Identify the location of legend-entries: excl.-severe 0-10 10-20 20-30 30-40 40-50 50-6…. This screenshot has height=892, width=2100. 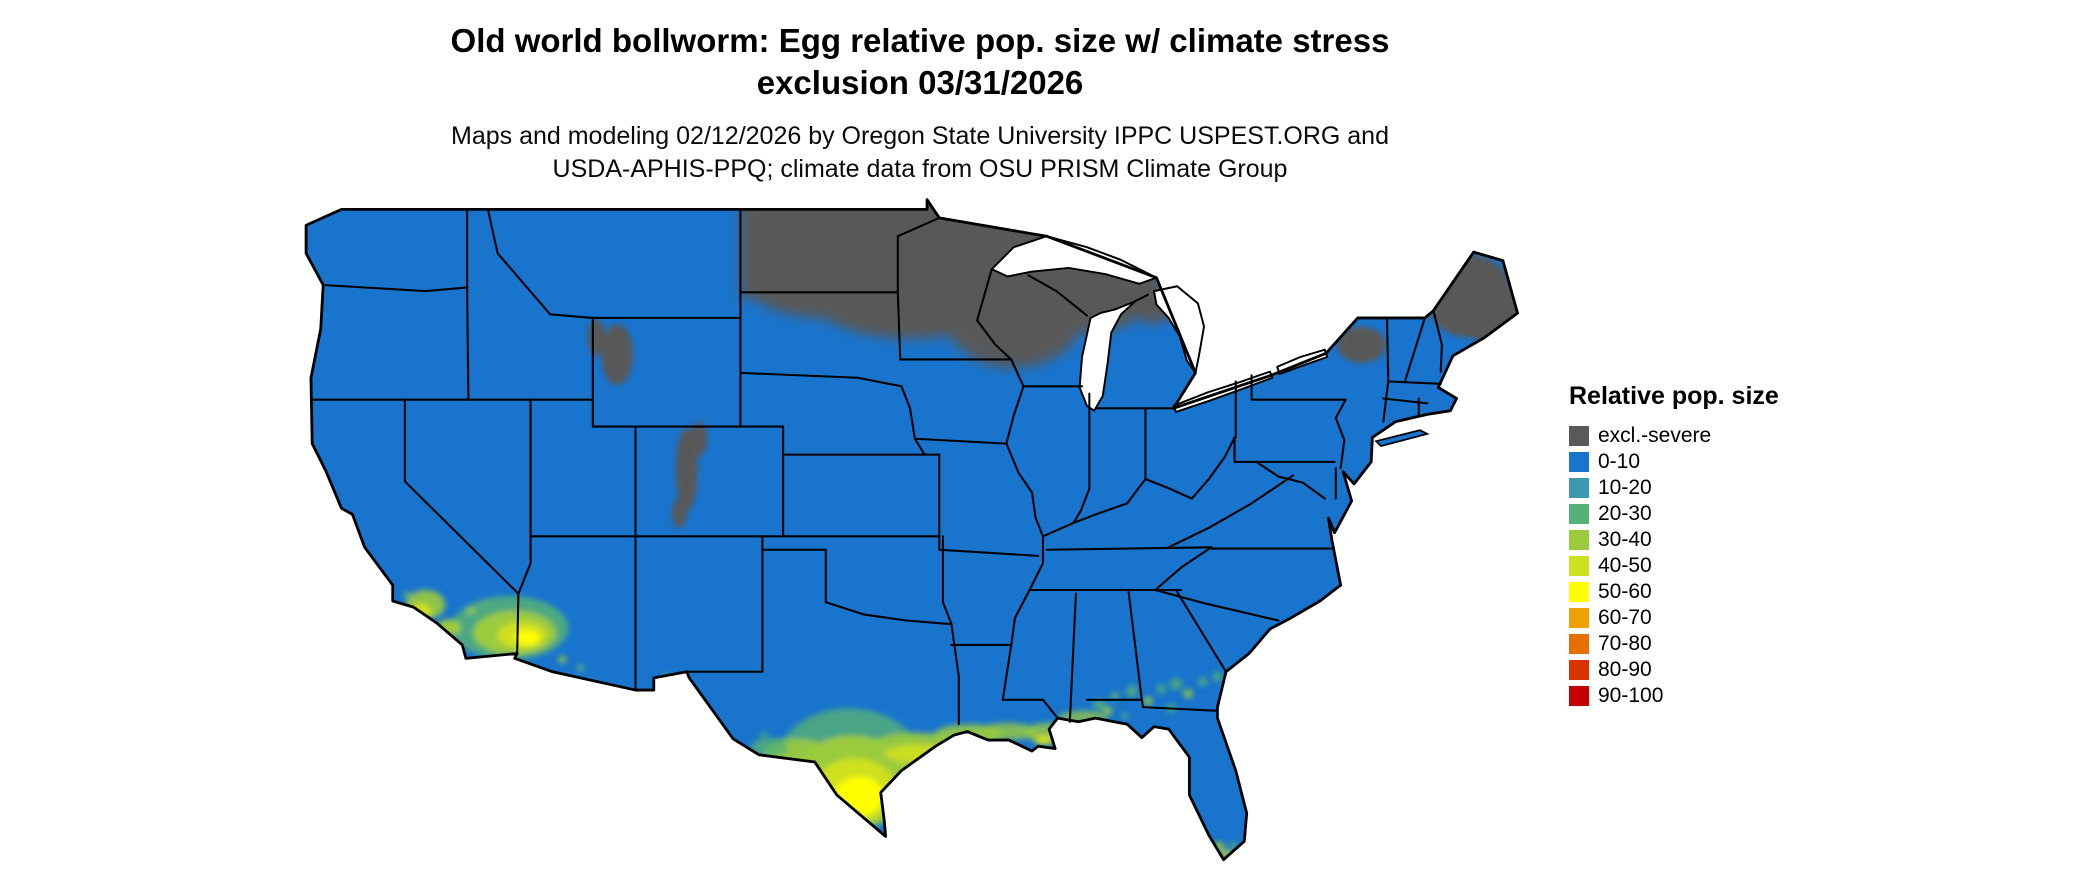
(1729, 566).